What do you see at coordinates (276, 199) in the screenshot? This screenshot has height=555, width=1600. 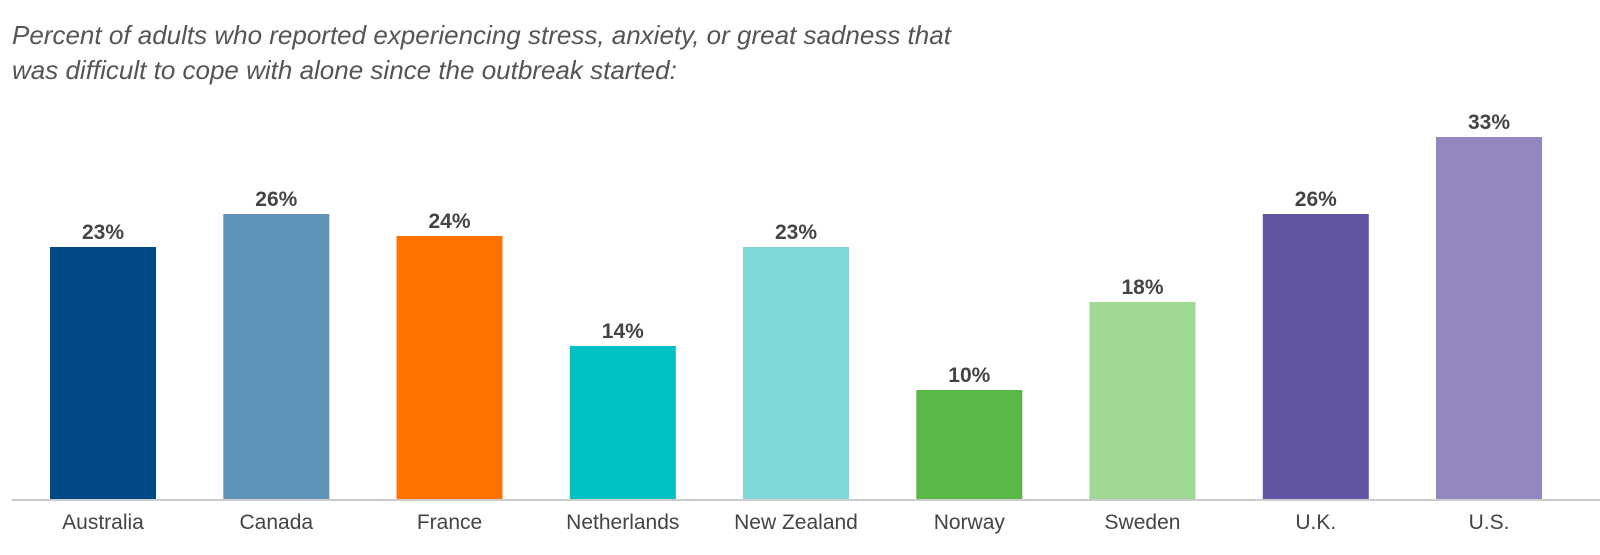 I see `value-label-canada: 26%` at bounding box center [276, 199].